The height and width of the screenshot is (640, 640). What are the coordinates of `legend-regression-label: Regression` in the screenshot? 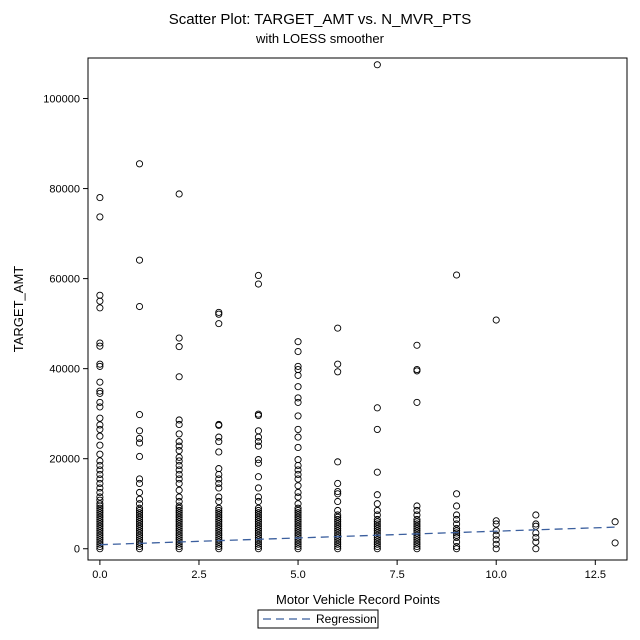 It's located at (346, 619).